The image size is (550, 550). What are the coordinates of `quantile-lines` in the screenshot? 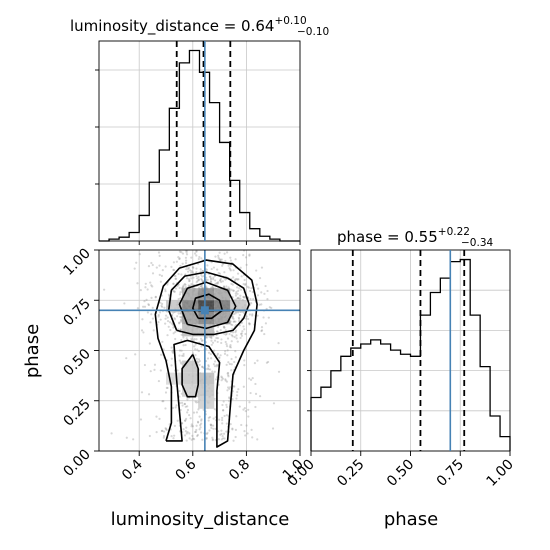 It's located at (203, 141).